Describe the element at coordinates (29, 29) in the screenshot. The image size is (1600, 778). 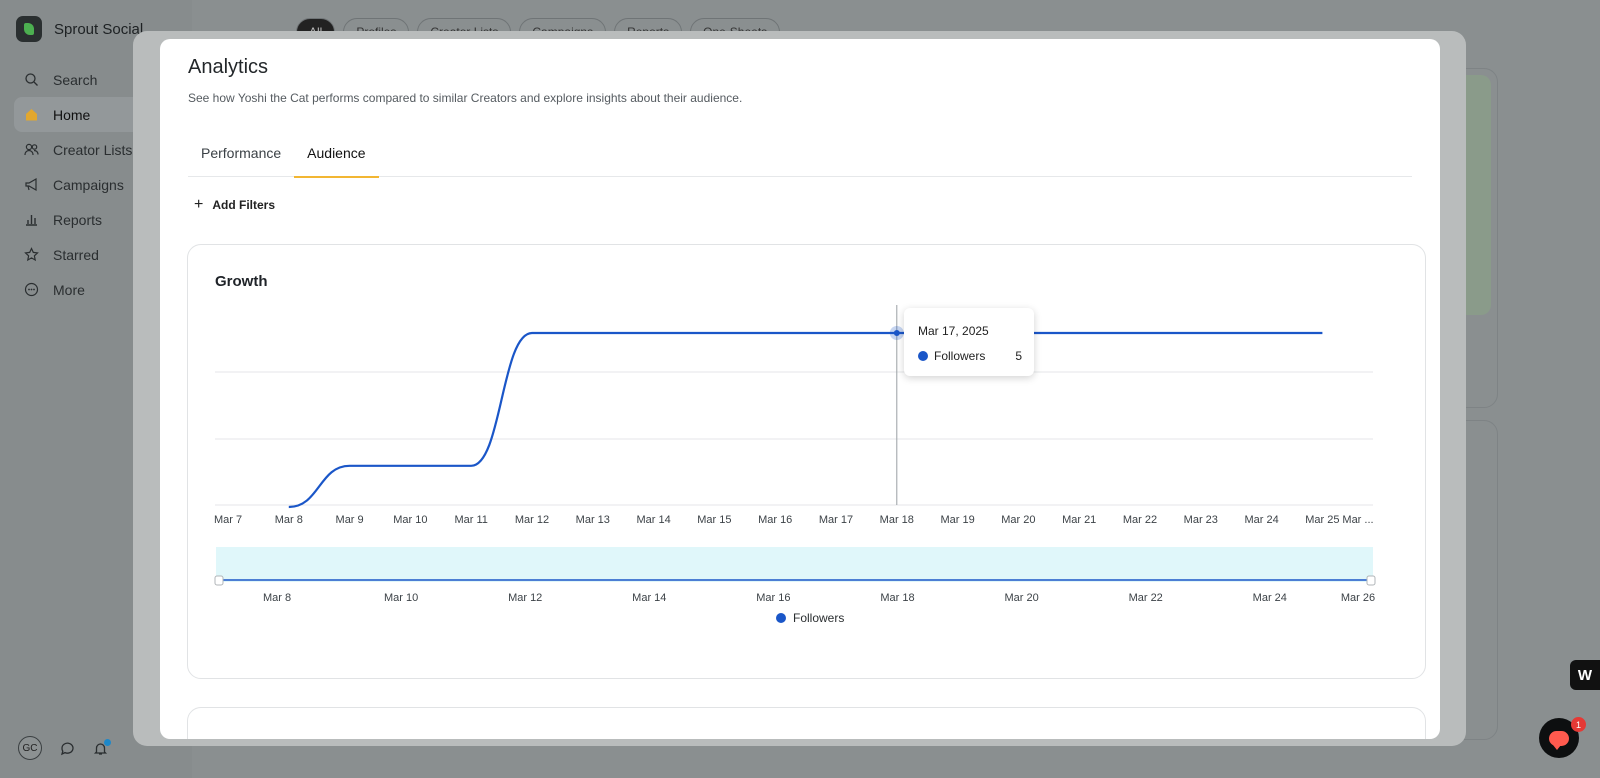
I see `sprout-logo-icon` at that location.